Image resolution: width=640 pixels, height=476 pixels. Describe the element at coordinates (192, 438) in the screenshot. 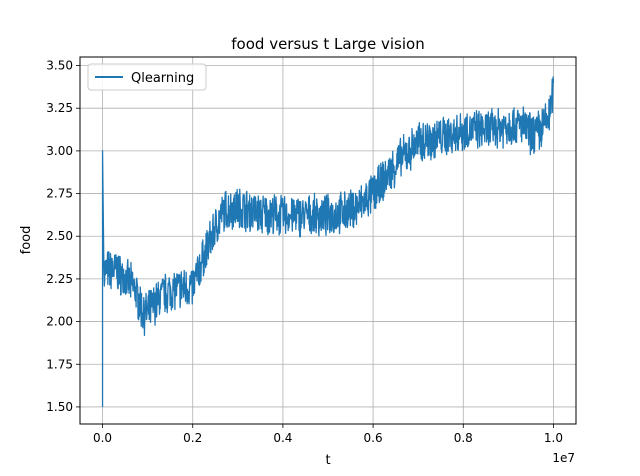

I see `x-tick-label: 0.2` at that location.